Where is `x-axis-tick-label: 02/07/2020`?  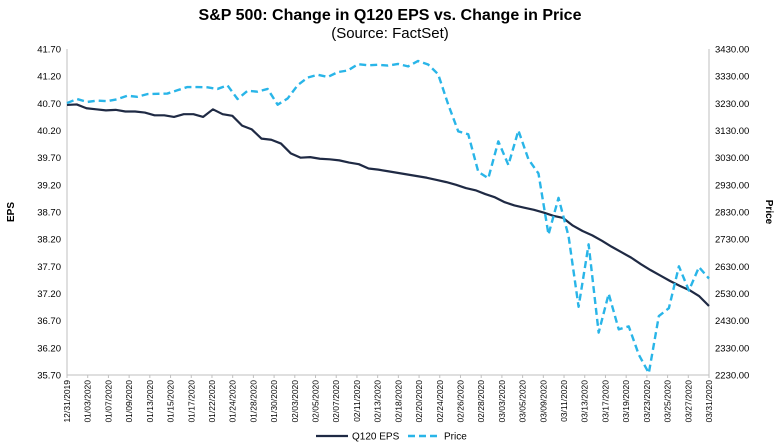 x-axis-tick-label: 02/07/2020 is located at coordinates (336, 401).